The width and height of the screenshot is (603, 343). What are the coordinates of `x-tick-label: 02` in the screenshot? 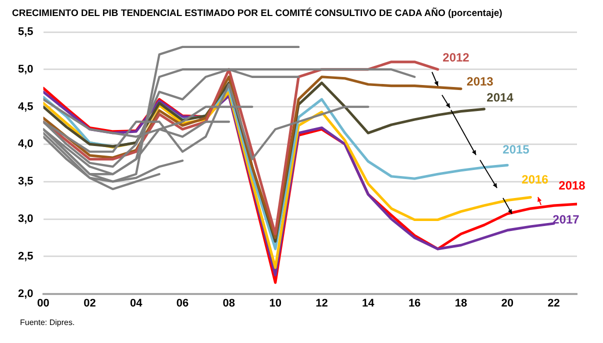 It's located at (90, 303).